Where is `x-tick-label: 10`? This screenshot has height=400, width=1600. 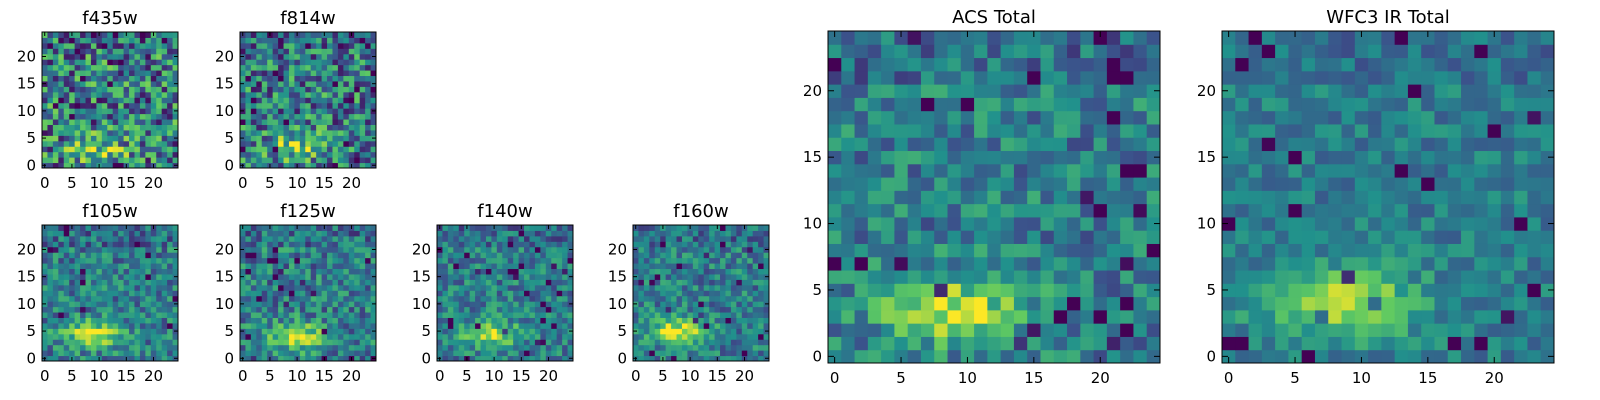 x-tick-label: 10 is located at coordinates (99, 183).